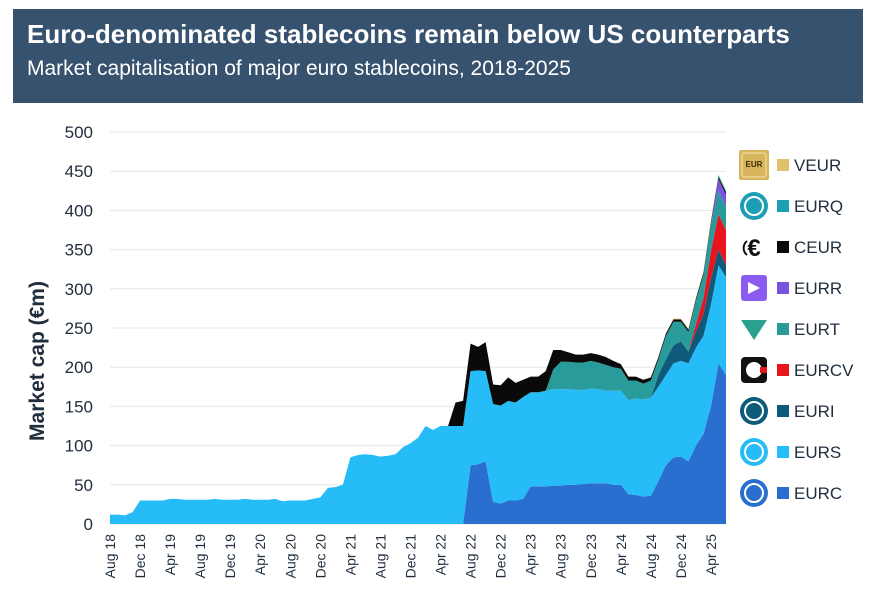 The height and width of the screenshot is (601, 873). Describe the element at coordinates (531, 554) in the screenshot. I see `x-tick-label: Apr 23` at that location.